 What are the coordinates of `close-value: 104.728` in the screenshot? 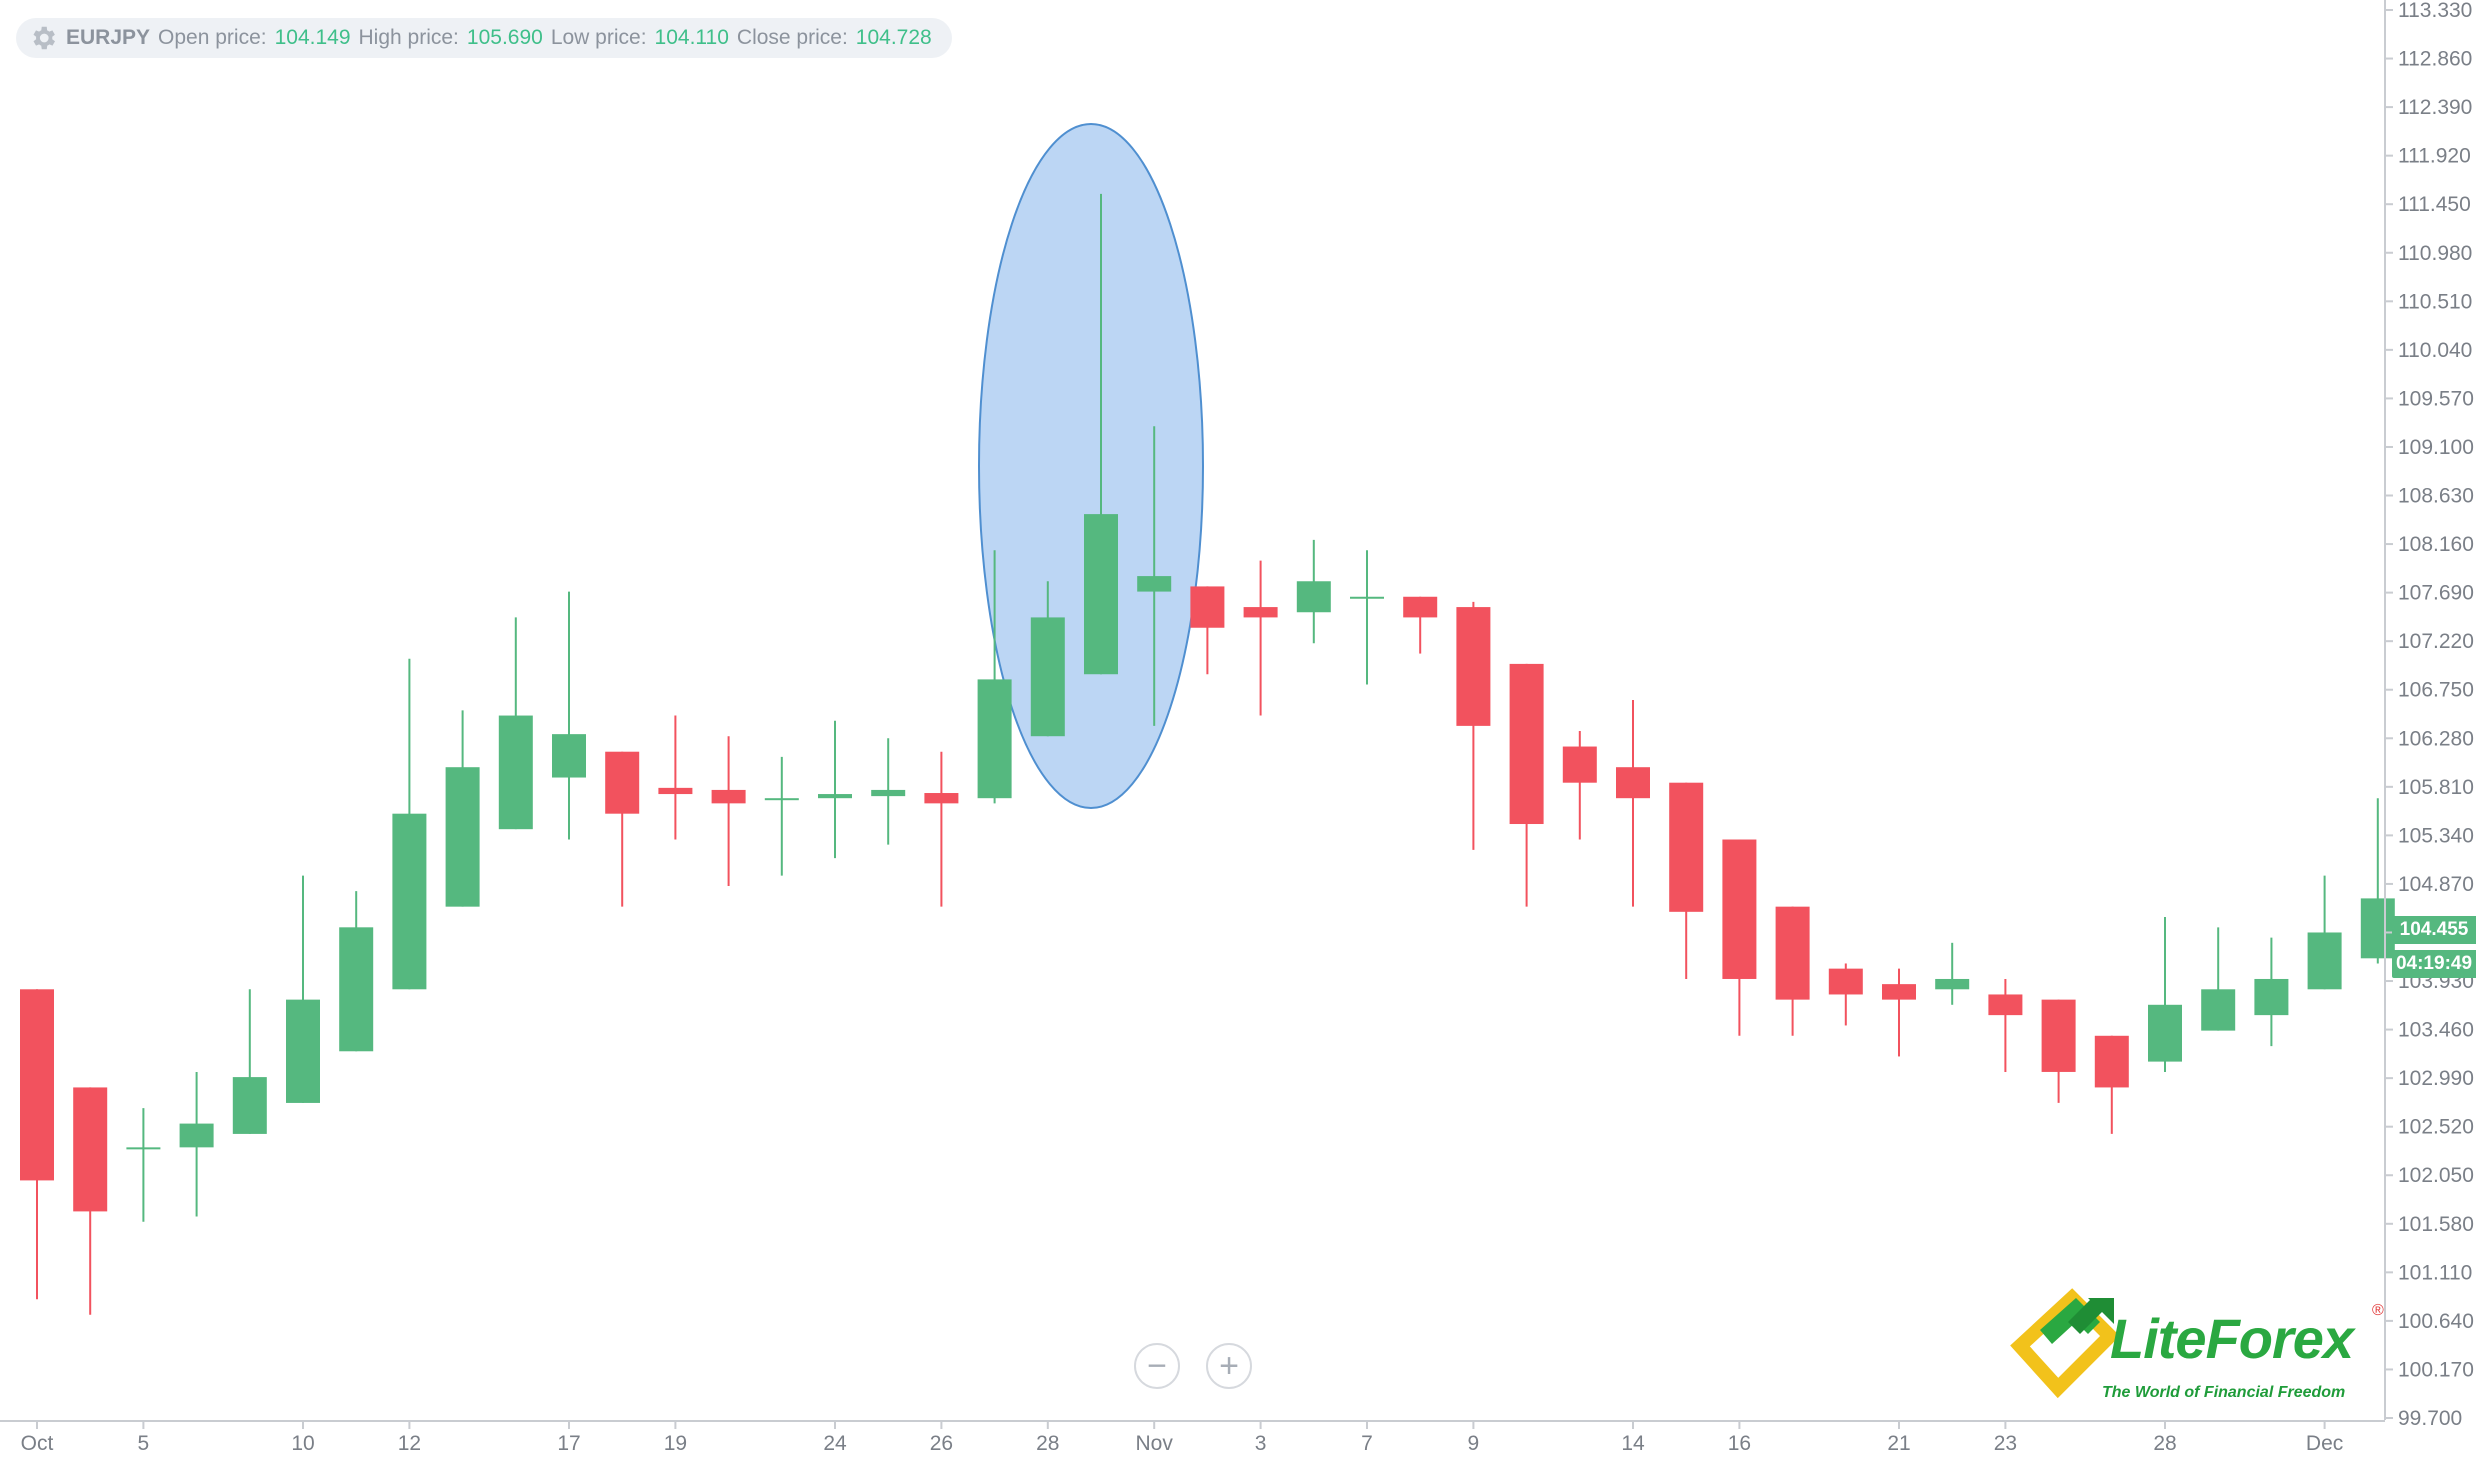 It's located at (893, 37).